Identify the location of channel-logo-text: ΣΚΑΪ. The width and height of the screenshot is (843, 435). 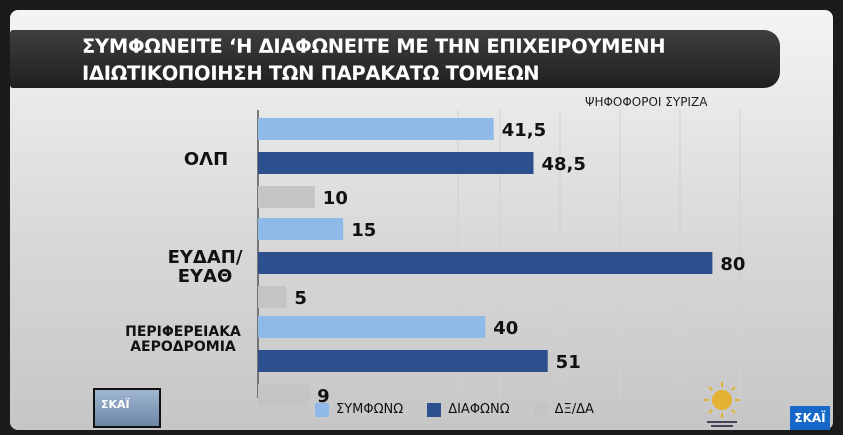
(115, 404).